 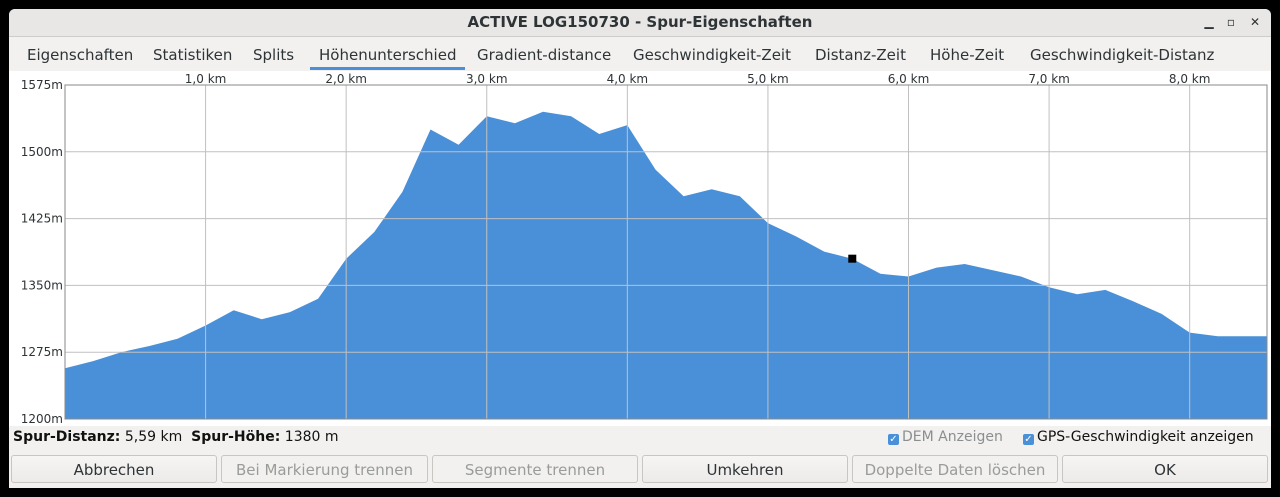 I want to click on gps-speed-checkbox: ✓ GPS-Geschwindigkeit anzeigen, so click(x=1138, y=437).